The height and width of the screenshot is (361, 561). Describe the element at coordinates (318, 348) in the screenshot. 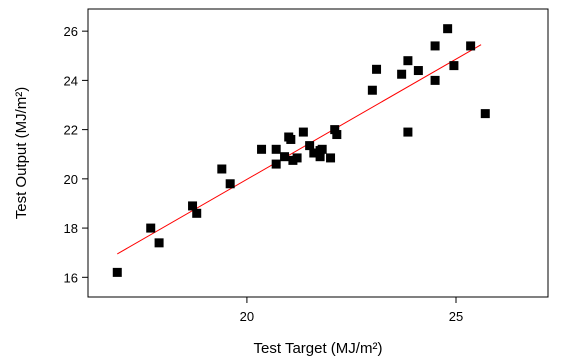

I see `x-axis-label: Test Target (MJ/m²)` at that location.